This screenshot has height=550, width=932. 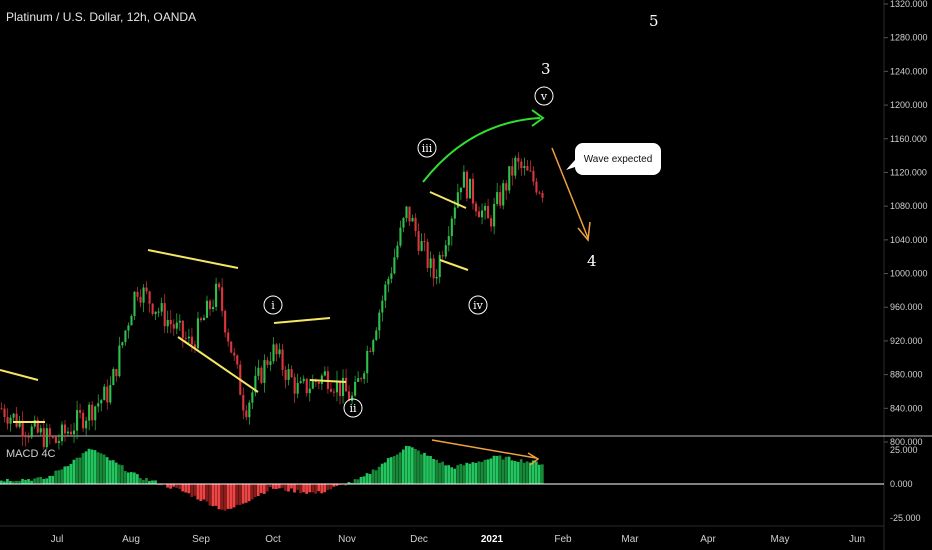 I want to click on price-tick-label: 1320.000, so click(x=909, y=4).